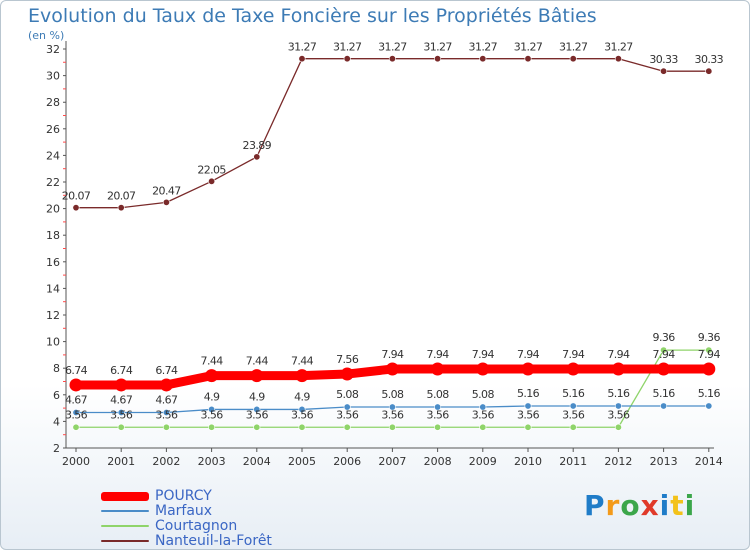 This screenshot has width=750, height=550. Describe the element at coordinates (46, 35) in the screenshot. I see `y-unit-label: (en %)` at that location.